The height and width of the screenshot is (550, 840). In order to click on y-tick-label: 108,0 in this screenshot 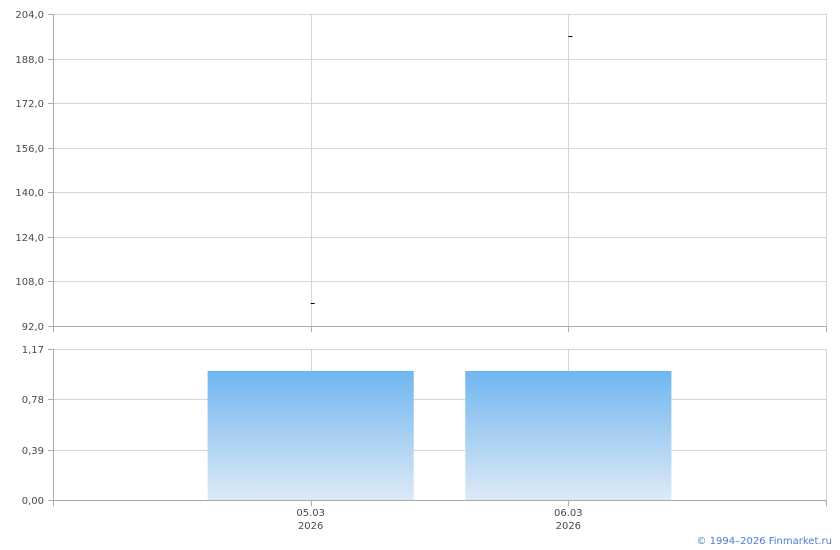, I will do `click(29, 282)`.